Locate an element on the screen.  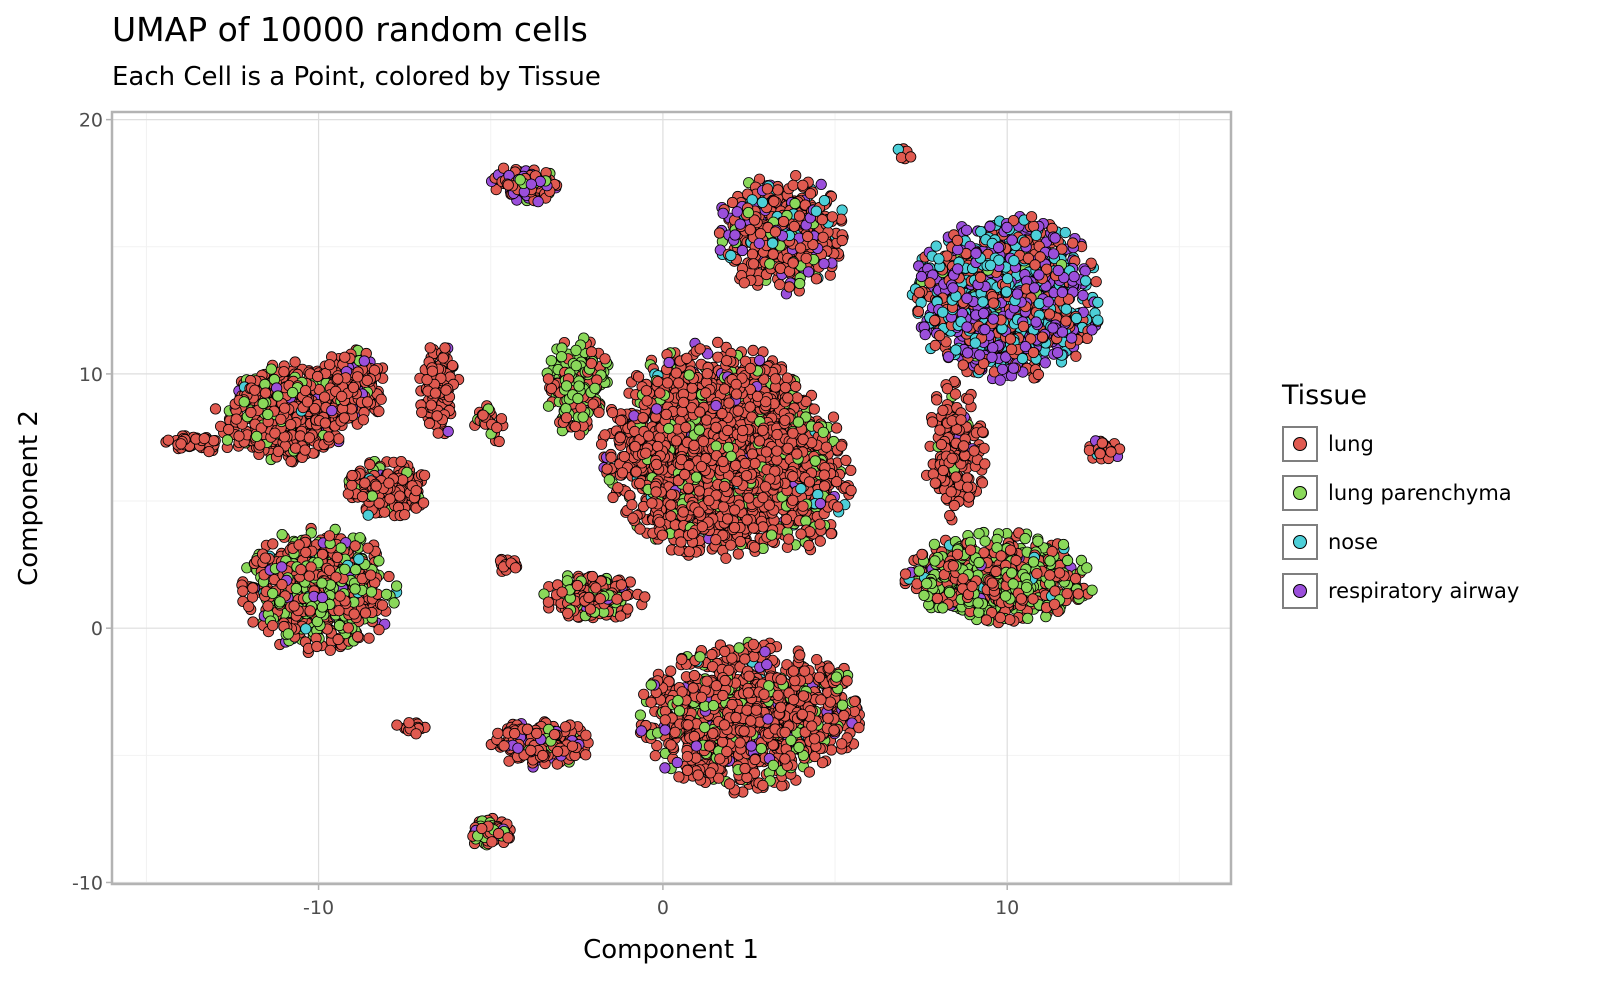
chart-subtitle: Each Cell is a Point, colored by Tissue is located at coordinates (356, 77).